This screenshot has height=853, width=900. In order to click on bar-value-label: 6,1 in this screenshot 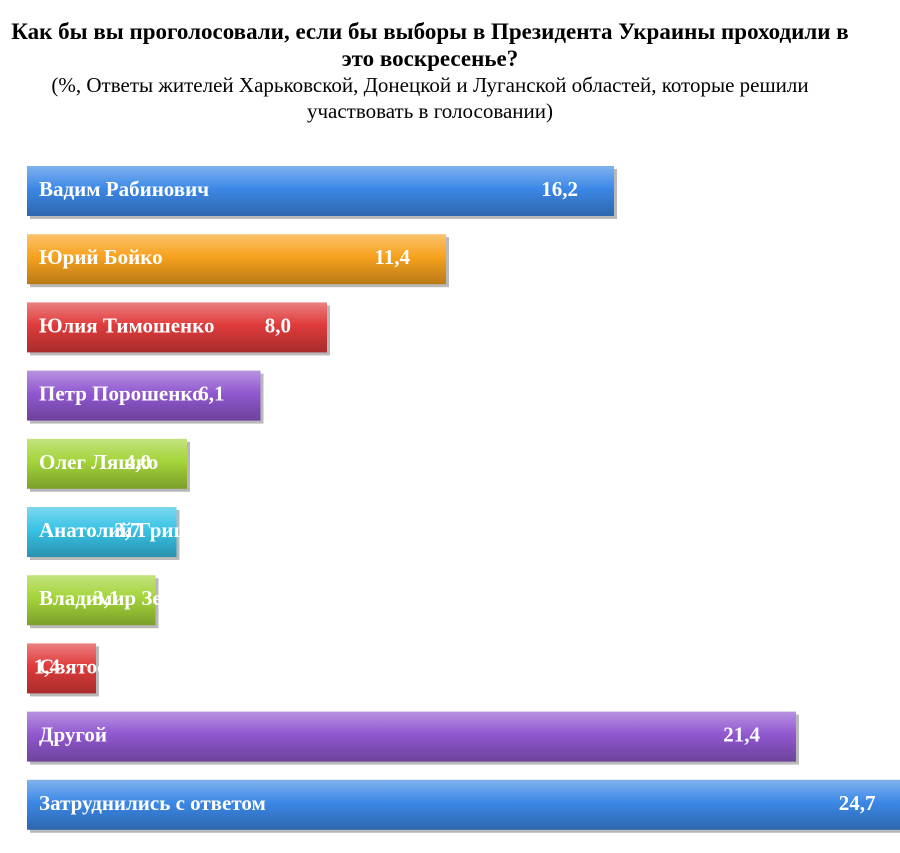, I will do `click(211, 394)`.